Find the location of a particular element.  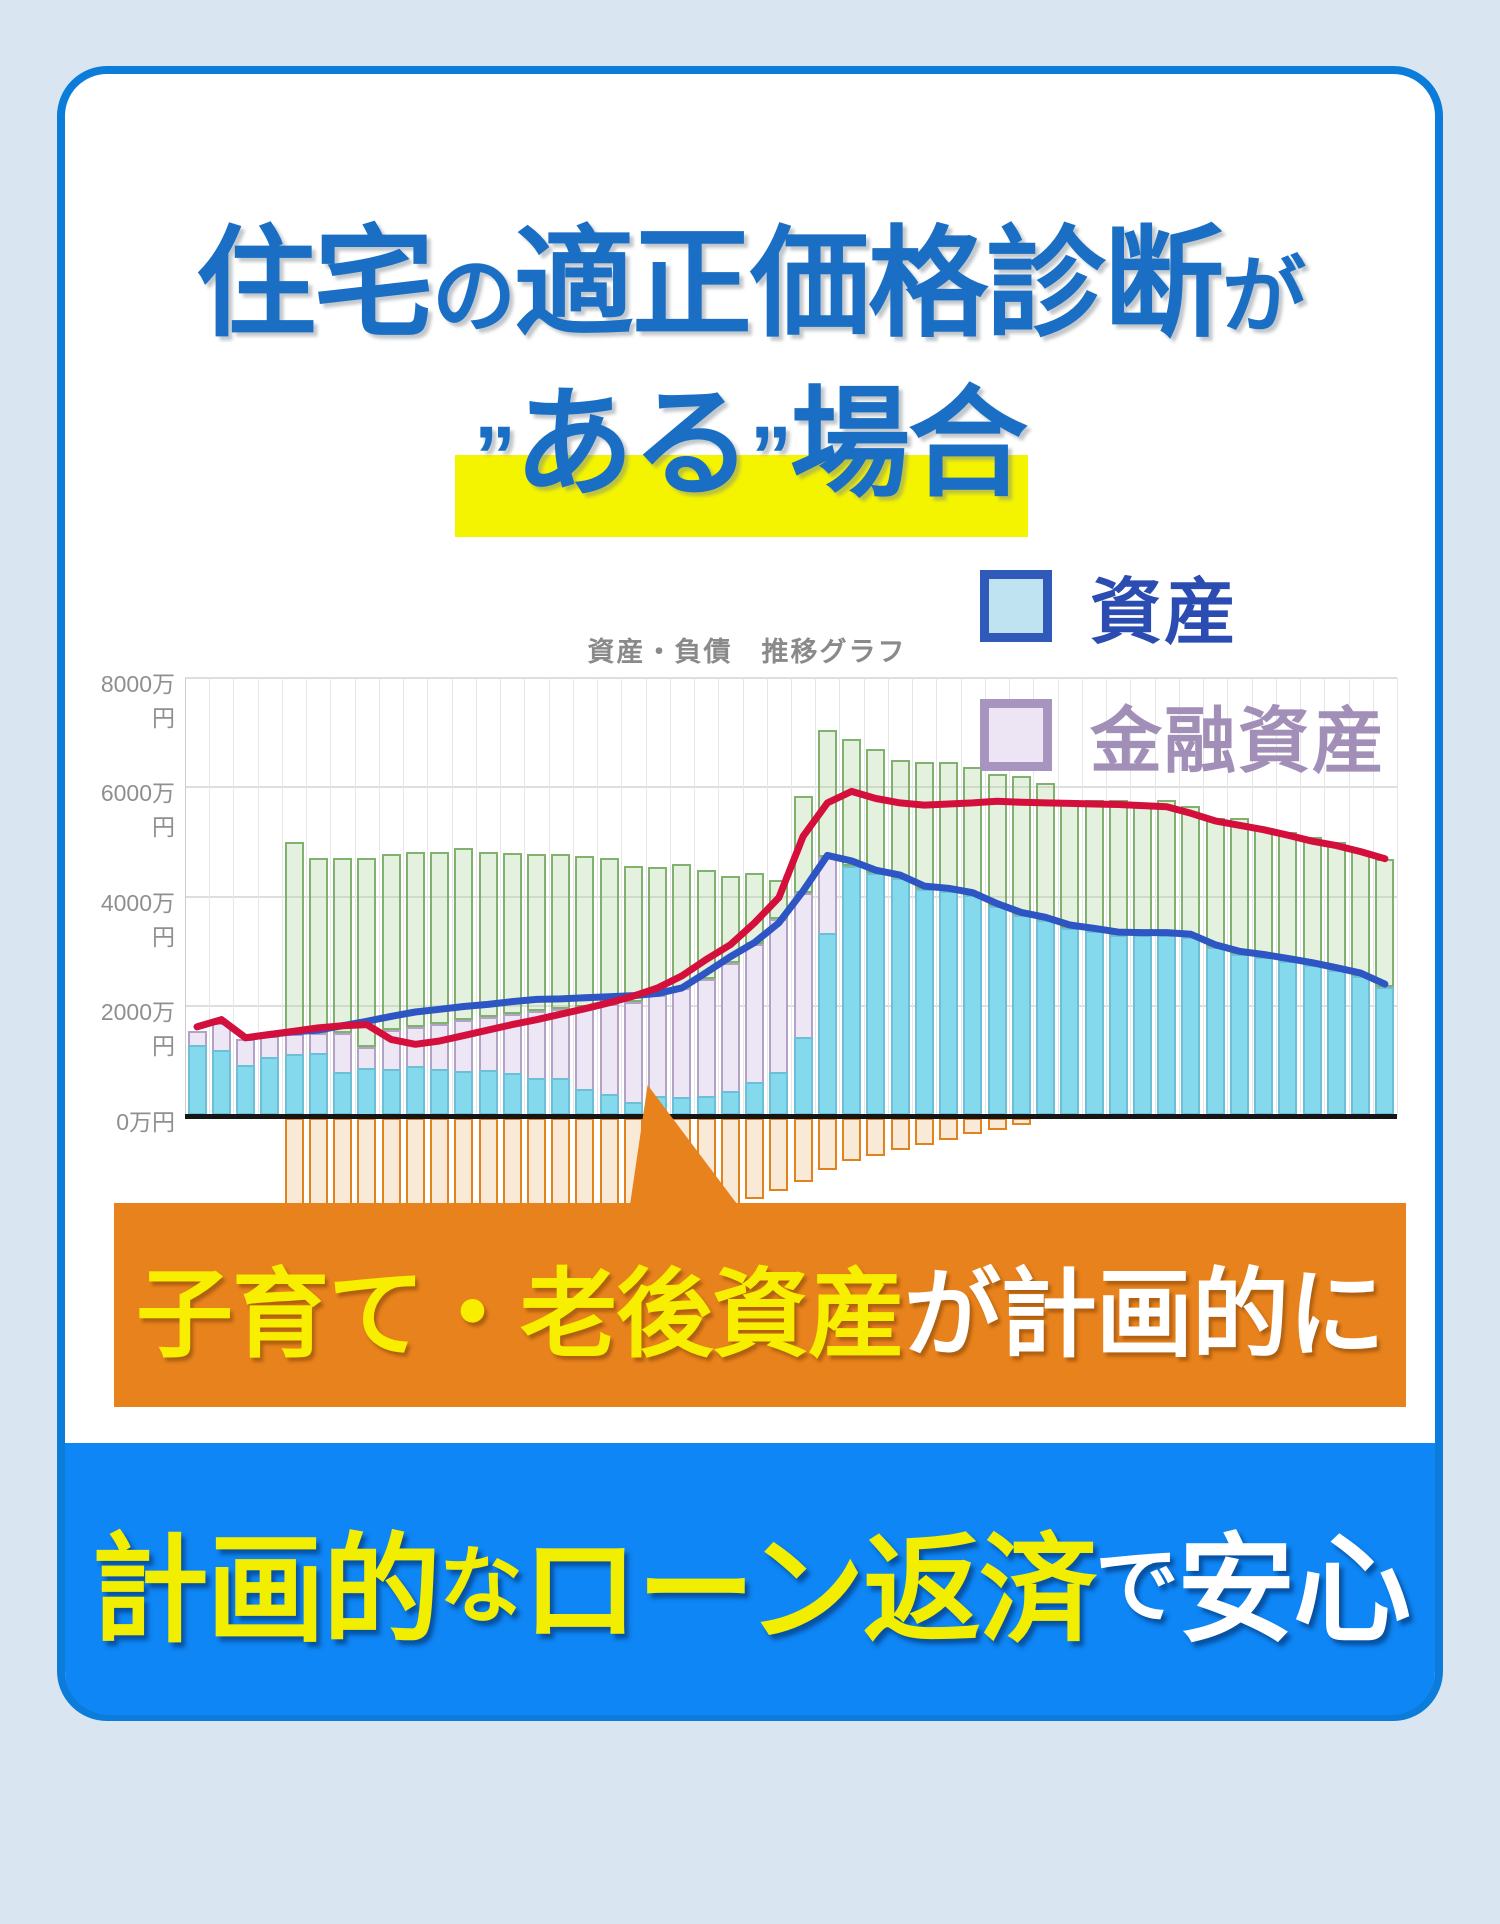

yellow-highlight is located at coordinates (741, 496).